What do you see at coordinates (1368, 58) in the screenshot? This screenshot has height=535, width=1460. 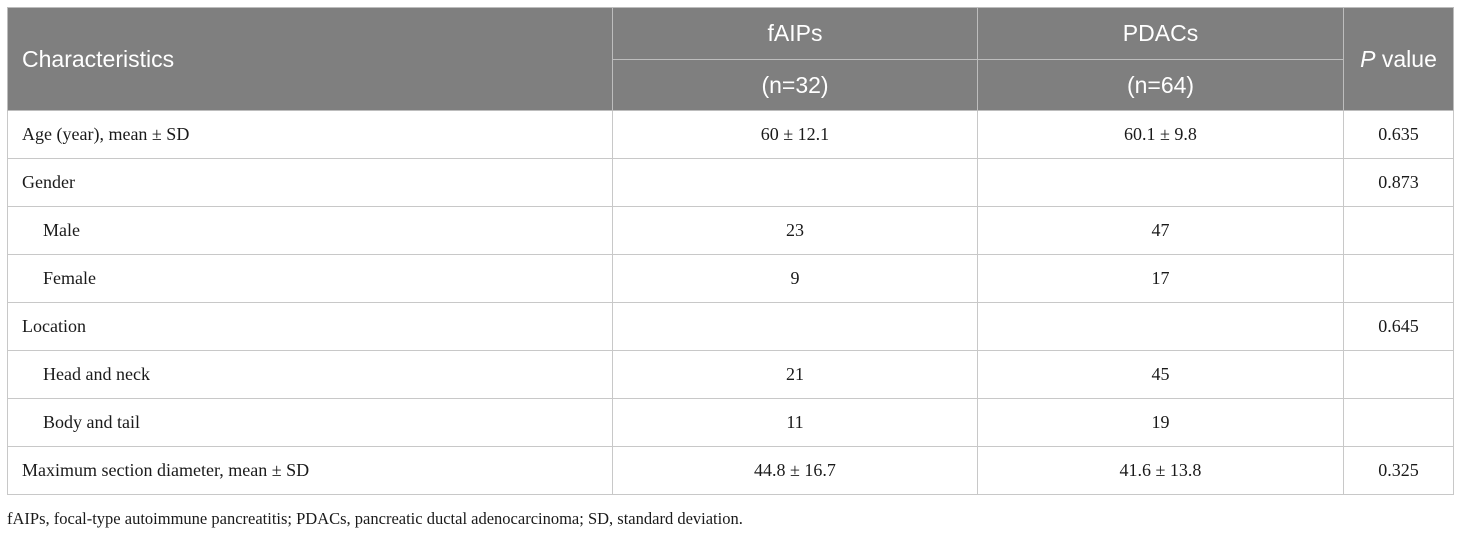 I see `header-pvalue-p: P` at bounding box center [1368, 58].